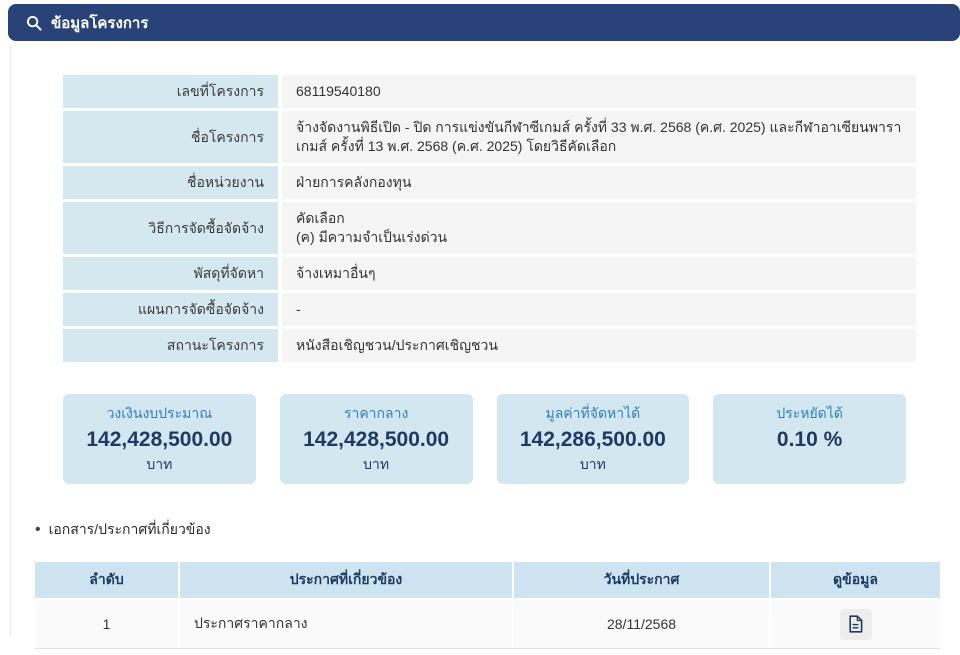 This screenshot has height=655, width=960. Describe the element at coordinates (170, 273) in the screenshot. I see `info-row-label: พัสดุที่จัดหา` at that location.